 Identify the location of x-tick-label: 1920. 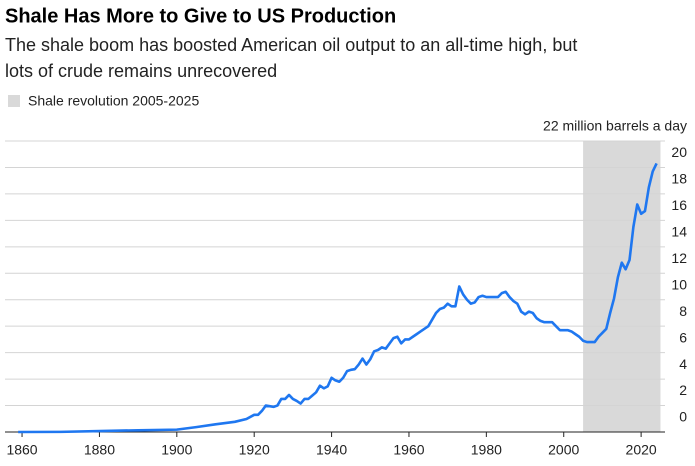
(254, 450).